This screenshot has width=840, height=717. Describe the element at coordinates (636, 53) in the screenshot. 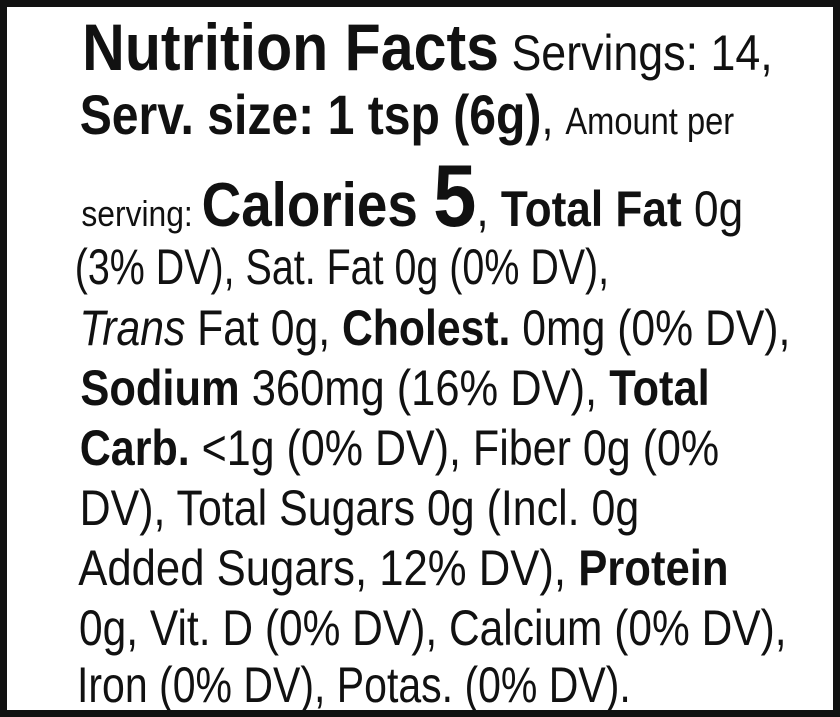

I see `servings: Servings: 14,` at that location.